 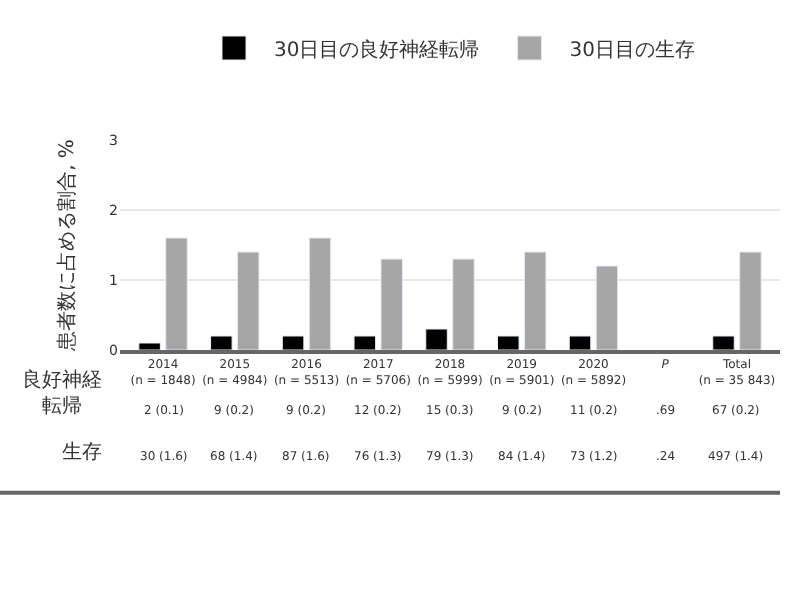 I want to click on text: 良好神経転帰, so click(x=62, y=393).